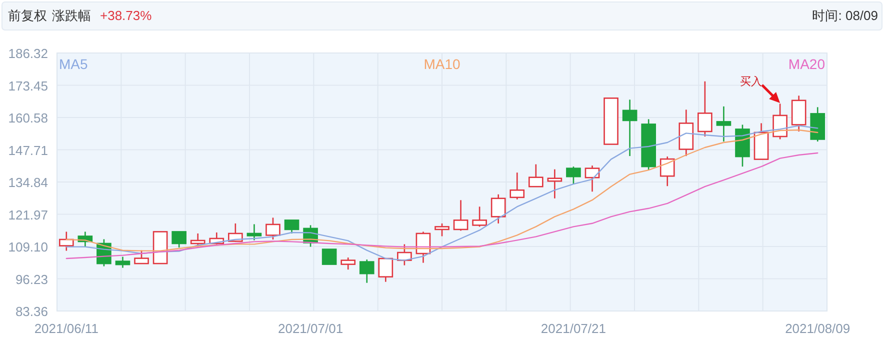 This screenshot has width=886, height=341. Describe the element at coordinates (28, 150) in the screenshot. I see `y-tick-label: 147.71` at that location.